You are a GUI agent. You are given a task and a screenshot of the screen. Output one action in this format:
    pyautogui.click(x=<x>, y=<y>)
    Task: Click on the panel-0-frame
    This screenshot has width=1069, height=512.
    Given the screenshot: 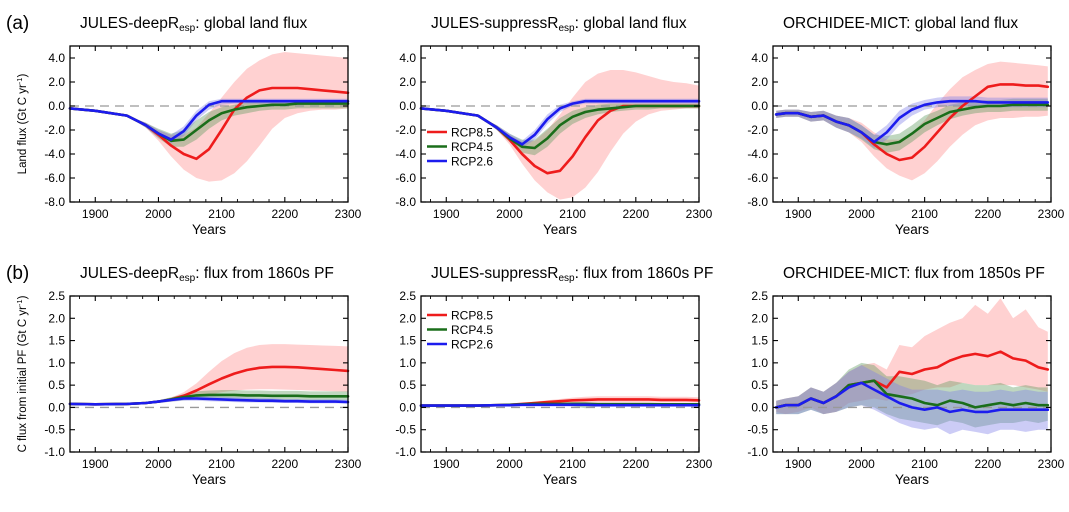 What is the action you would take?
    pyautogui.click(x=209, y=124)
    